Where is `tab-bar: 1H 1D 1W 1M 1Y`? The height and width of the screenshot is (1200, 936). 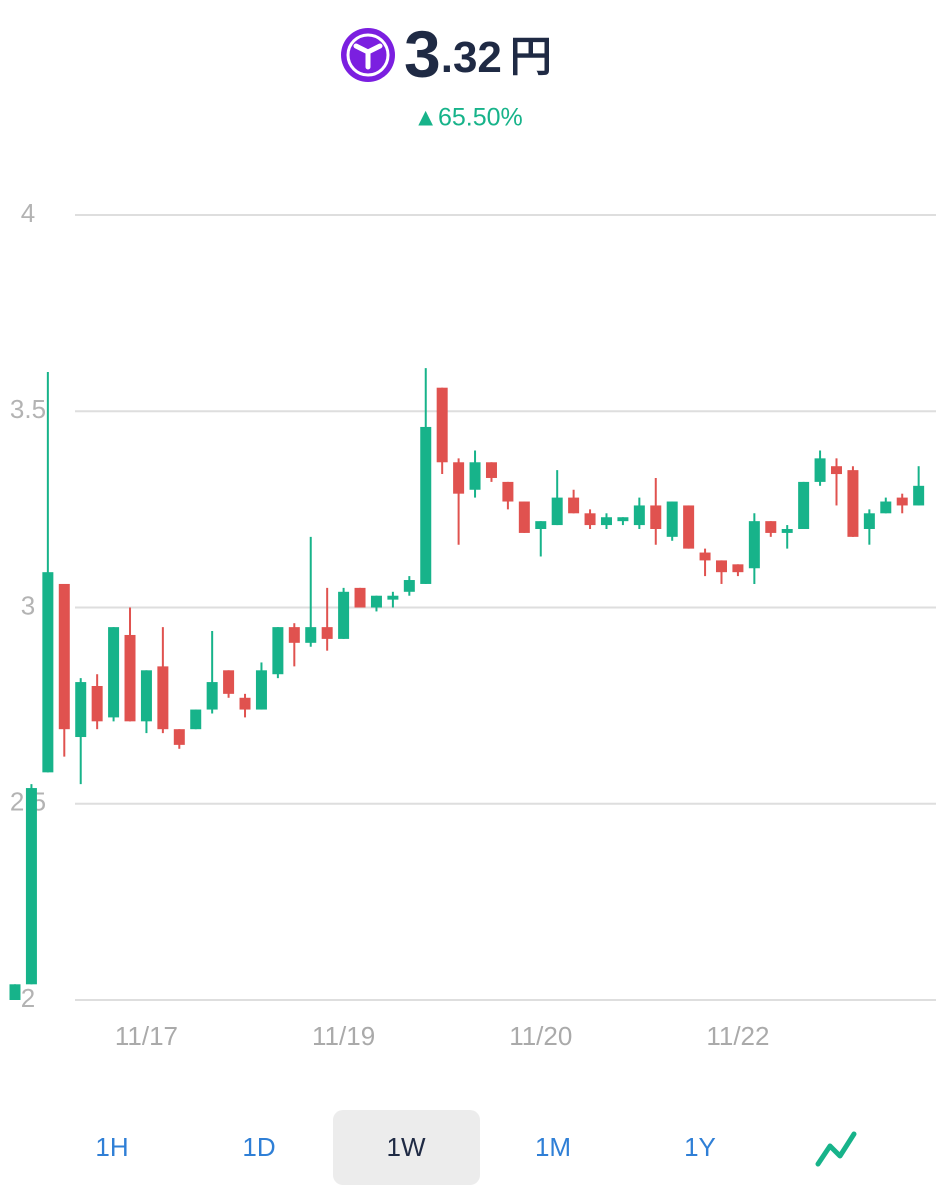 tab-bar: 1H 1D 1W 1M 1Y is located at coordinates (405, 1147).